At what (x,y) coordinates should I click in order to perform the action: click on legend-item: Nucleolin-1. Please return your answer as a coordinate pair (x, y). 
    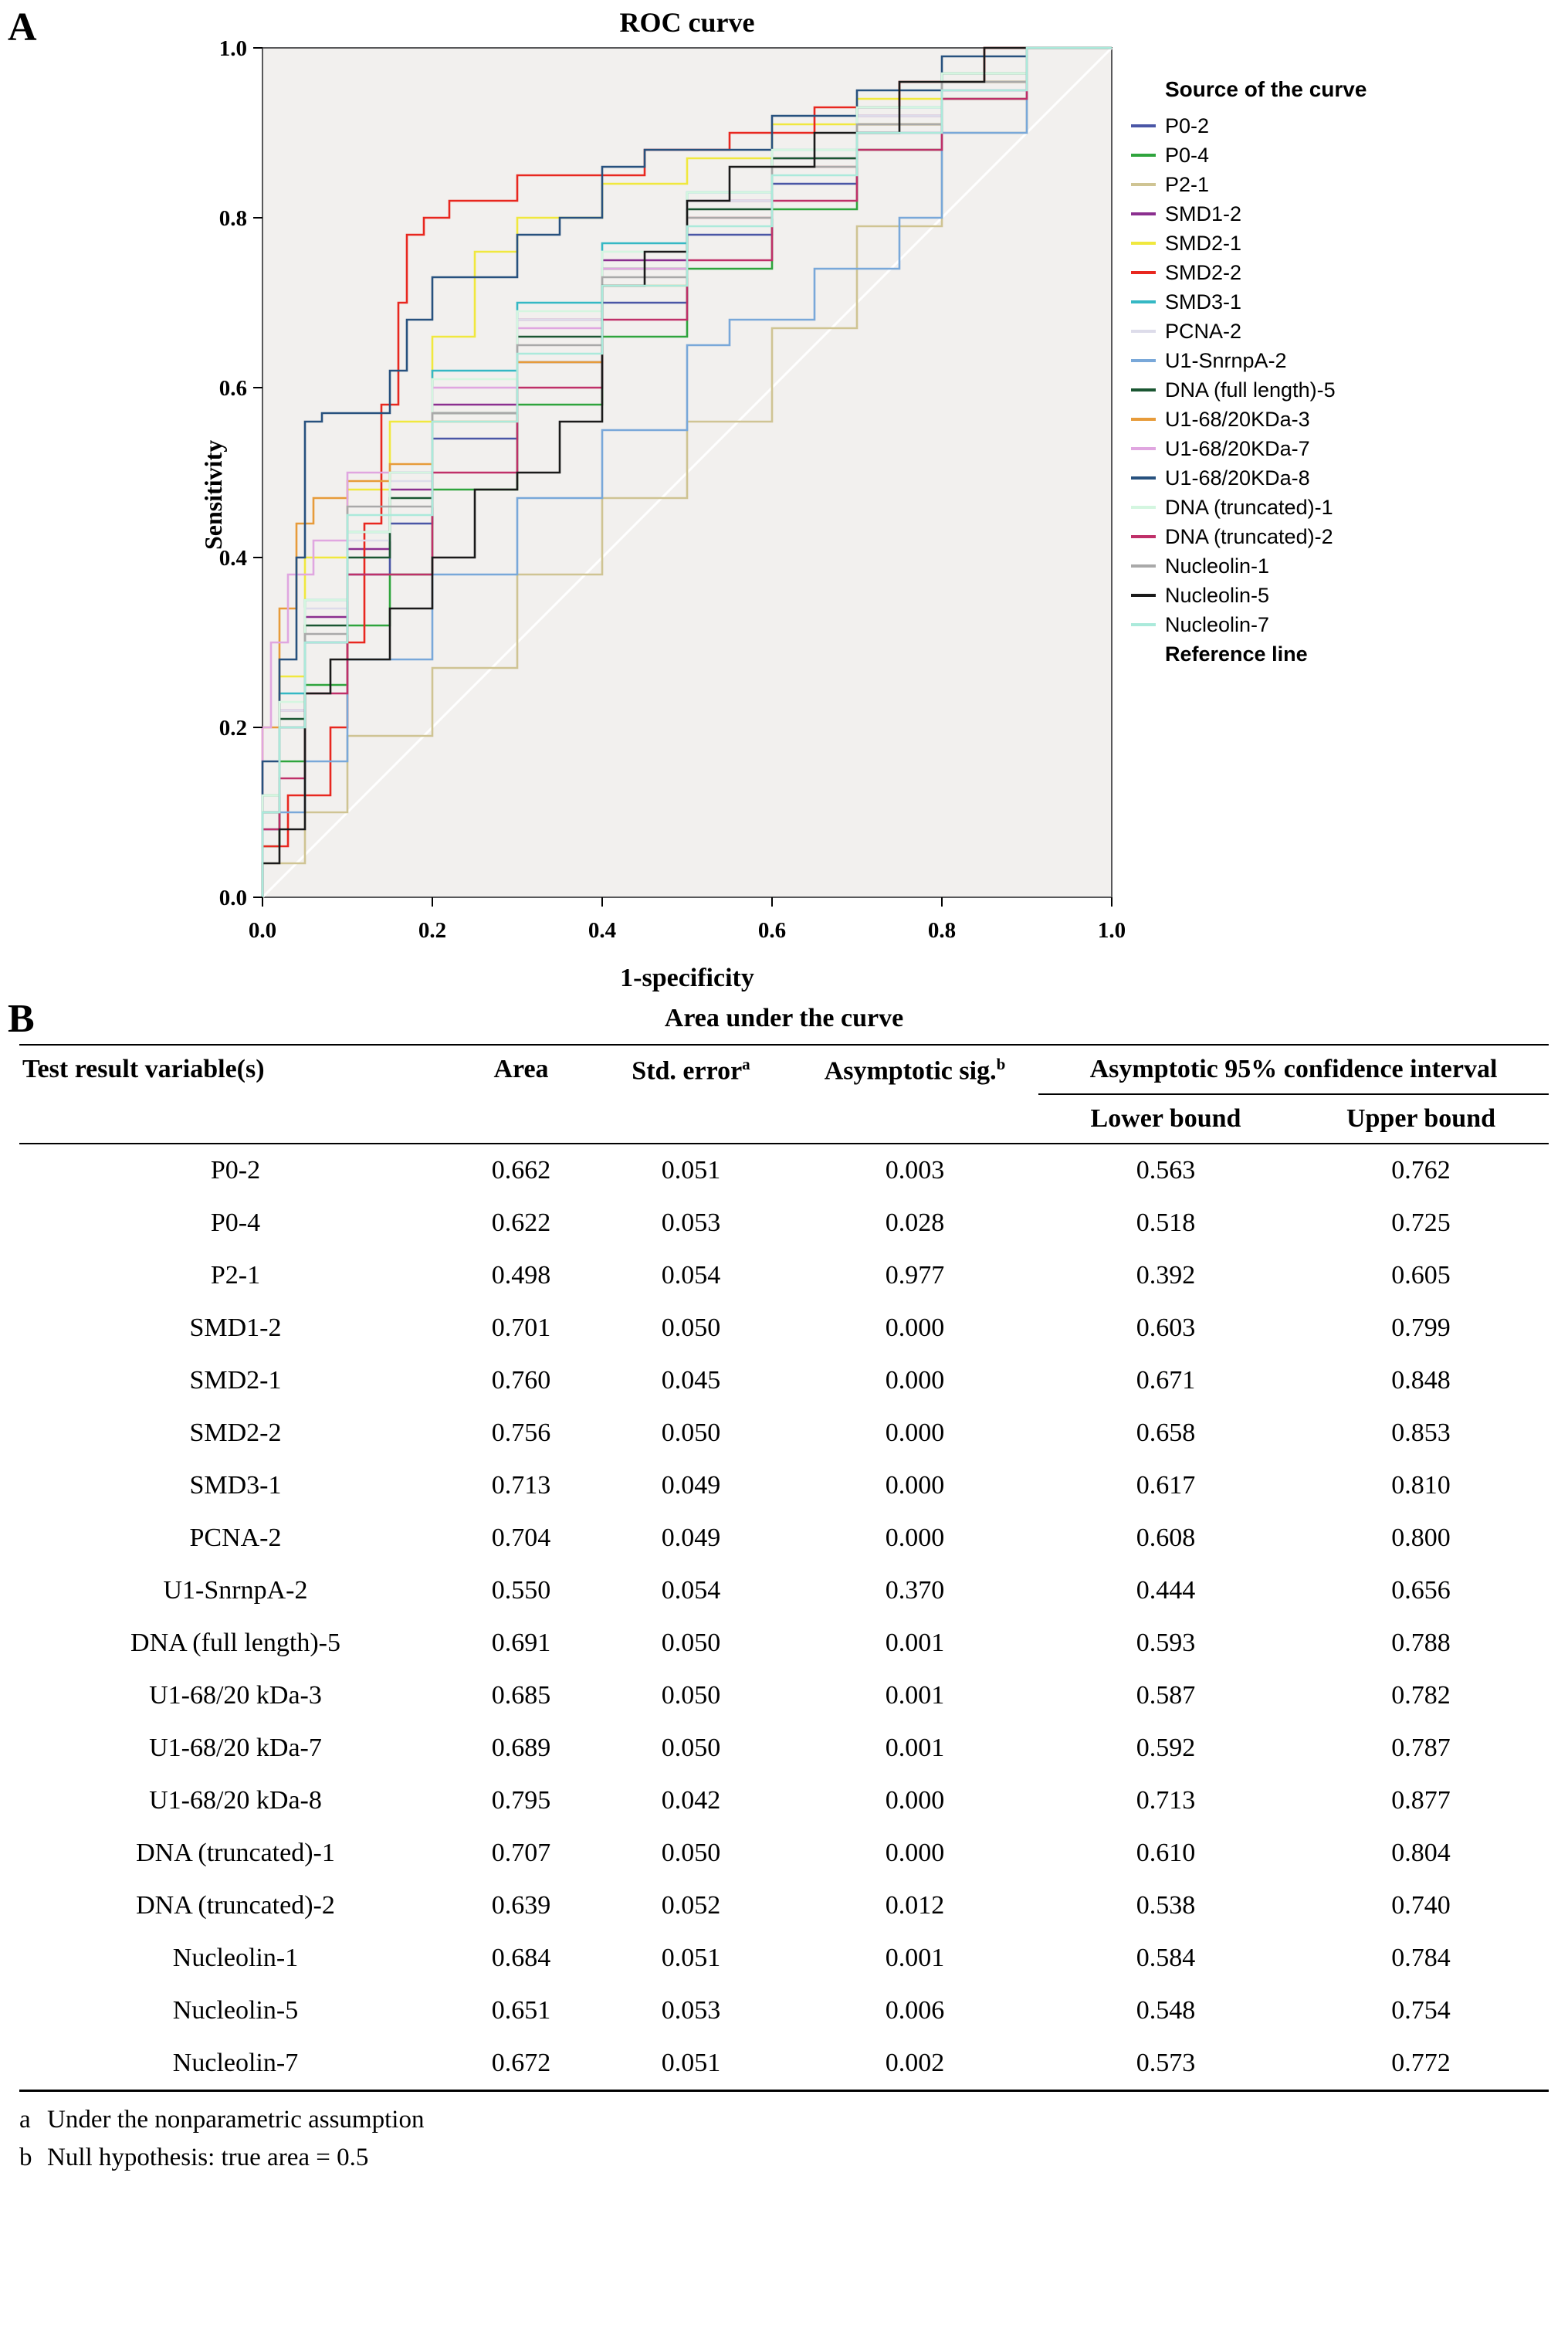
    Looking at the image, I should click on (1347, 566).